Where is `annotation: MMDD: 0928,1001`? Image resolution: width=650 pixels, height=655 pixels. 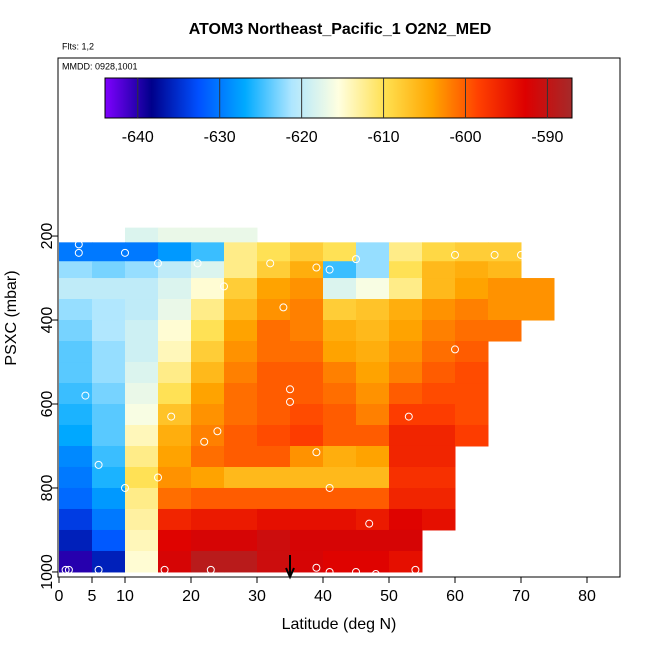
annotation: MMDD: 0928,1001 is located at coordinates (100, 66).